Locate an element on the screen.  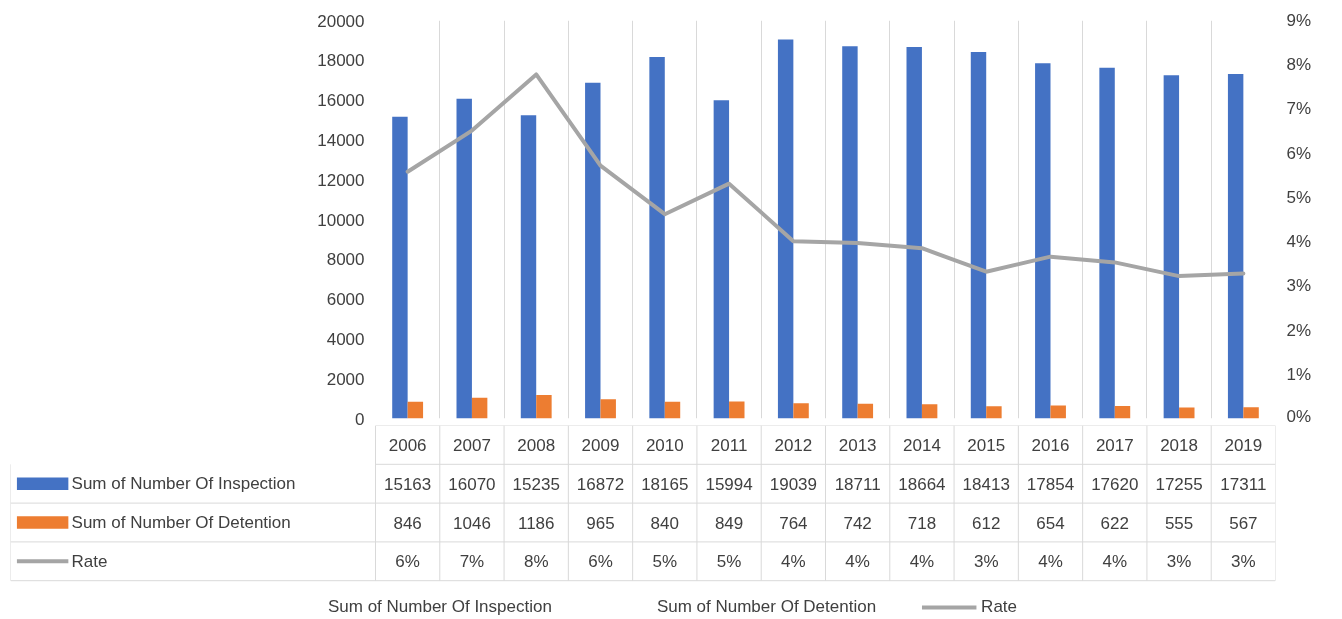
x-tick-label: 2012 is located at coordinates (793, 445).